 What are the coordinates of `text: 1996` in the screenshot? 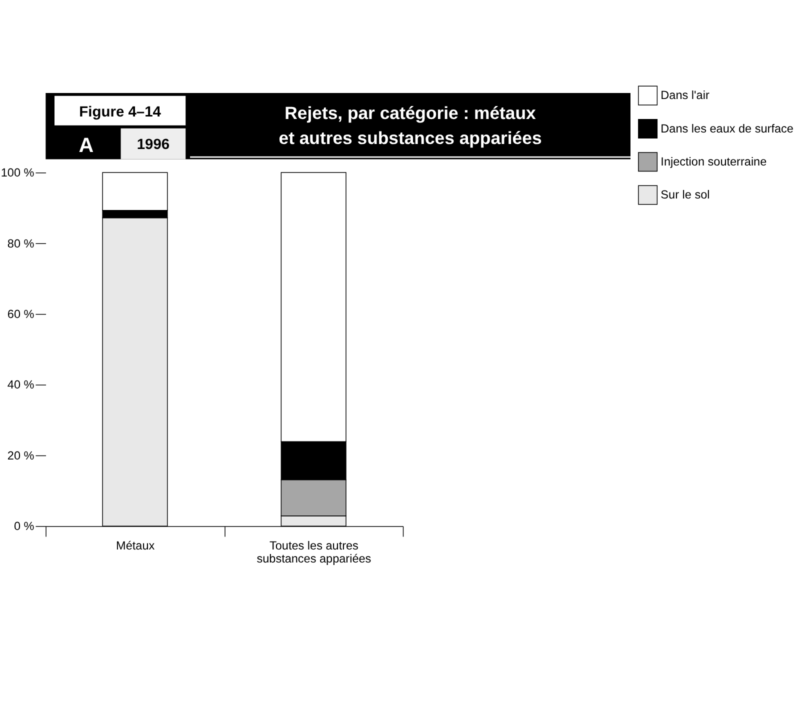 It's located at (153, 144).